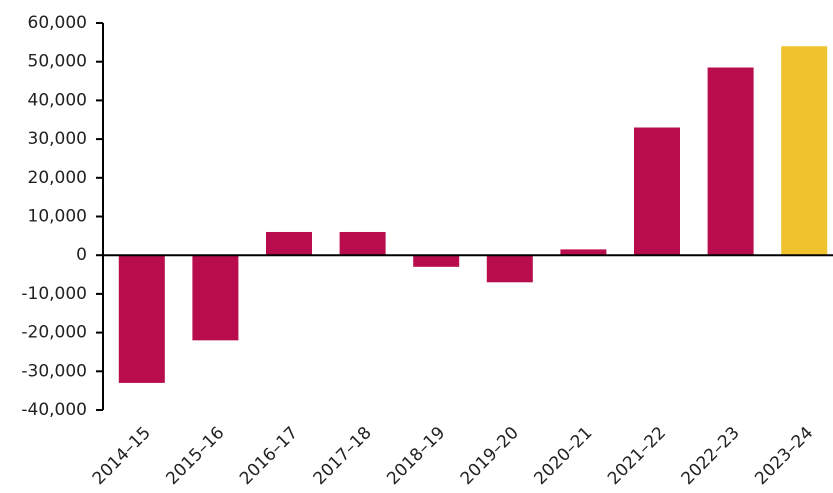  Describe the element at coordinates (54, 410) in the screenshot. I see `y-tick-label: -40,000` at that location.